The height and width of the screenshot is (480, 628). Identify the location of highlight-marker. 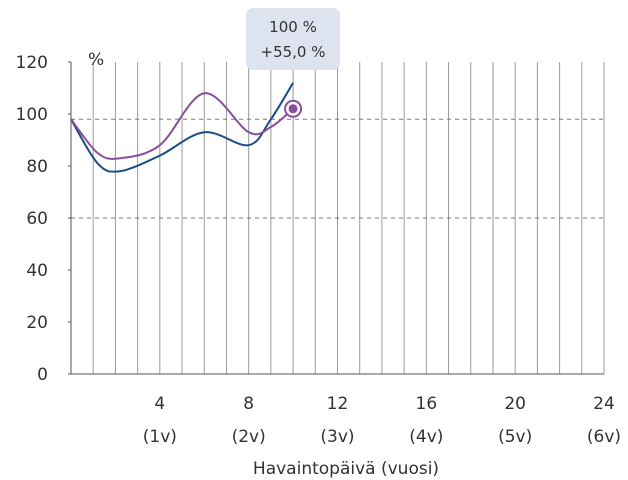
(293, 108).